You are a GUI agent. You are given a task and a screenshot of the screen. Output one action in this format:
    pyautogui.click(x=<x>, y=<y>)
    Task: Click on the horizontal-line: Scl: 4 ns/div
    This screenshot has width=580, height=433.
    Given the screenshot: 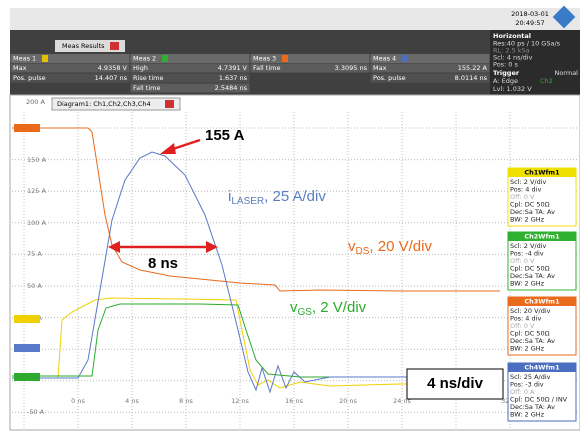 What is the action you would take?
    pyautogui.click(x=513, y=58)
    